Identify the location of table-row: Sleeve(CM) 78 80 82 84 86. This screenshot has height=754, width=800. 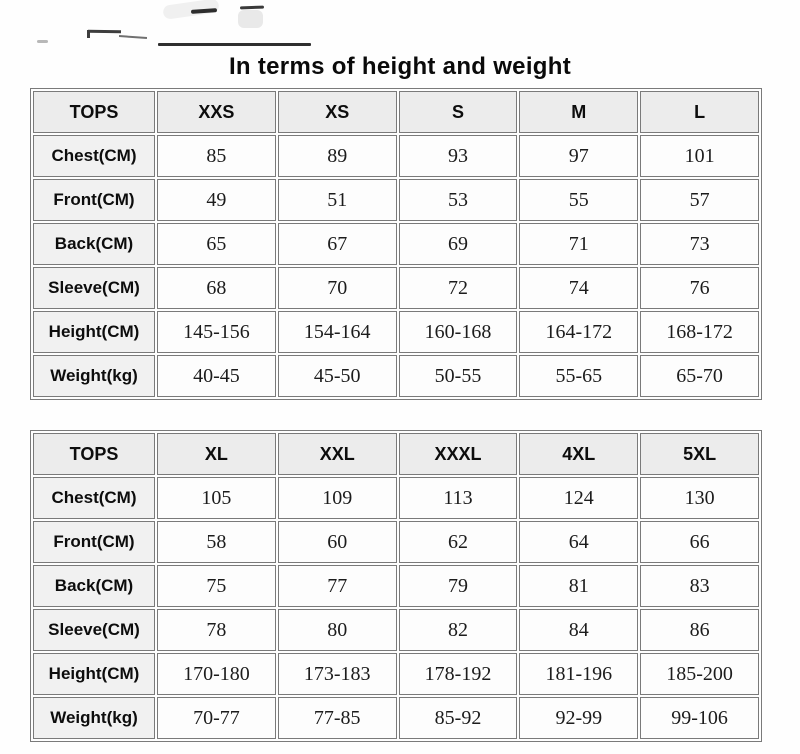
(396, 630).